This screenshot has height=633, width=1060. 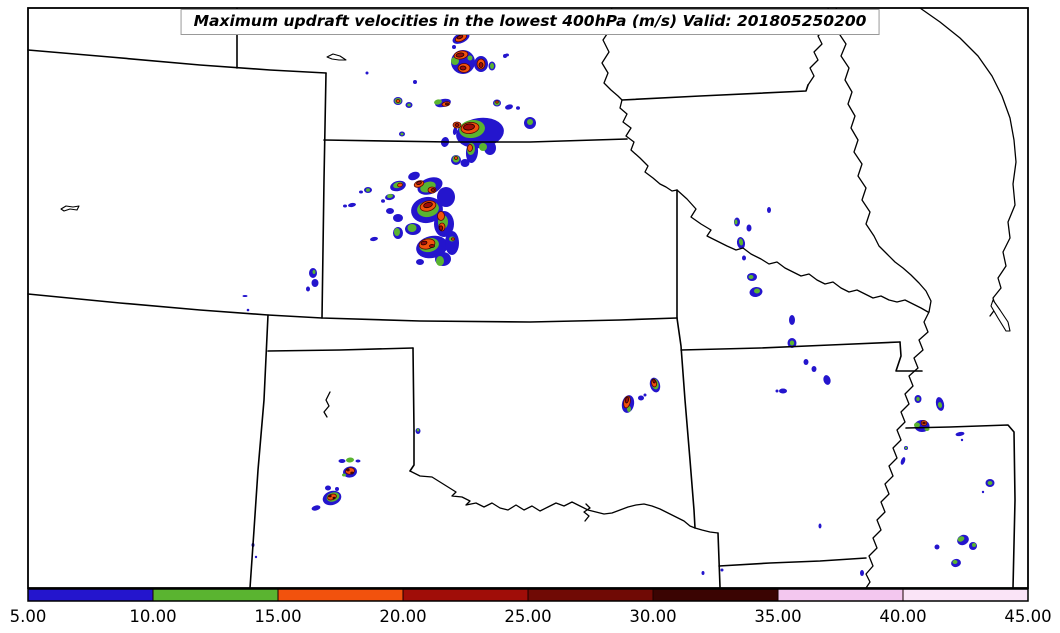 I want to click on colorbar-tick-label: 45.00, so click(x=1027, y=616).